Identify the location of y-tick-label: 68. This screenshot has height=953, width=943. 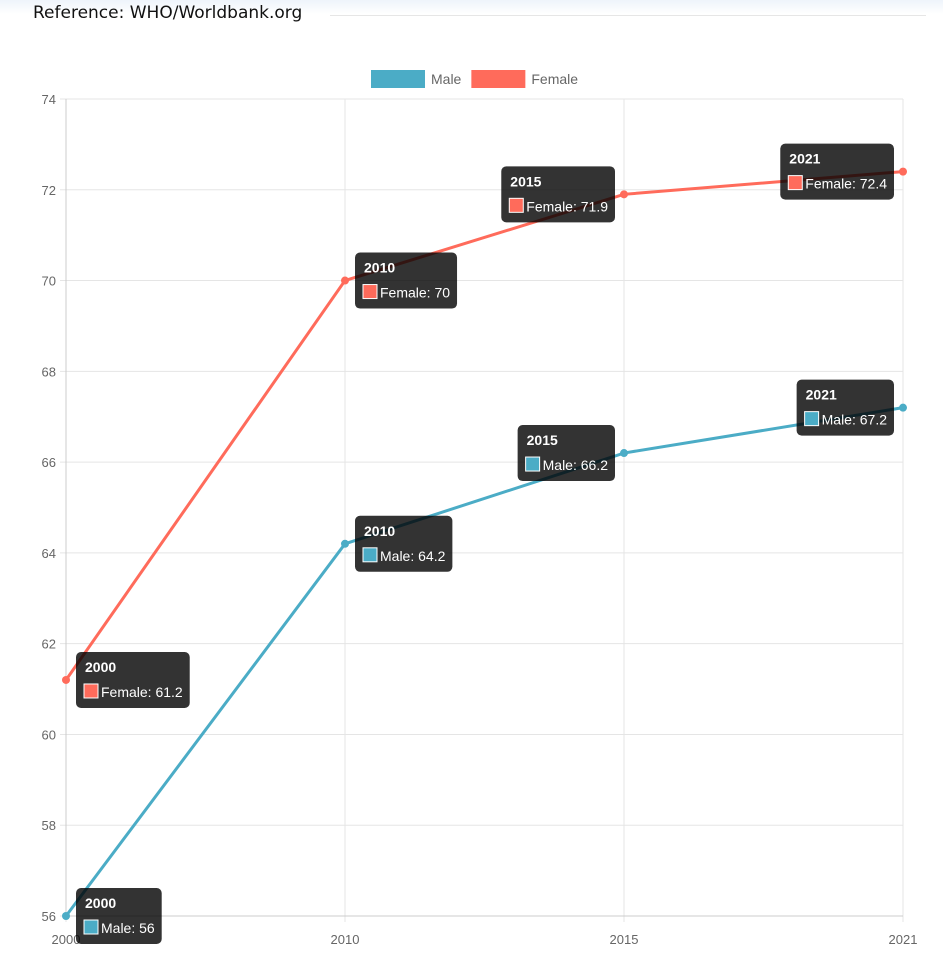
(49, 371).